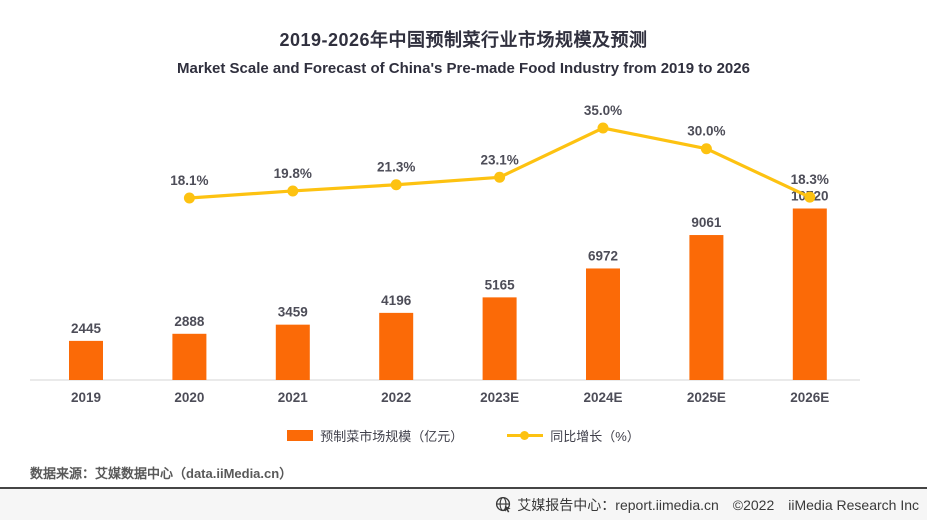  What do you see at coordinates (86, 397) in the screenshot?
I see `x-axis-label: 2019` at bounding box center [86, 397].